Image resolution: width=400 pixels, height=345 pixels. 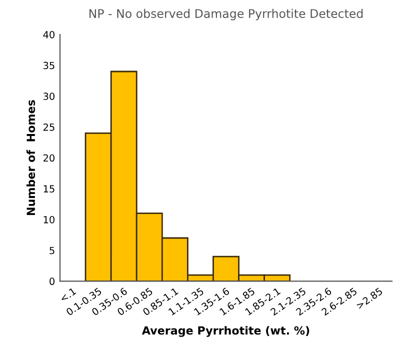 I want to click on y-tick-label: 10, so click(x=49, y=220).